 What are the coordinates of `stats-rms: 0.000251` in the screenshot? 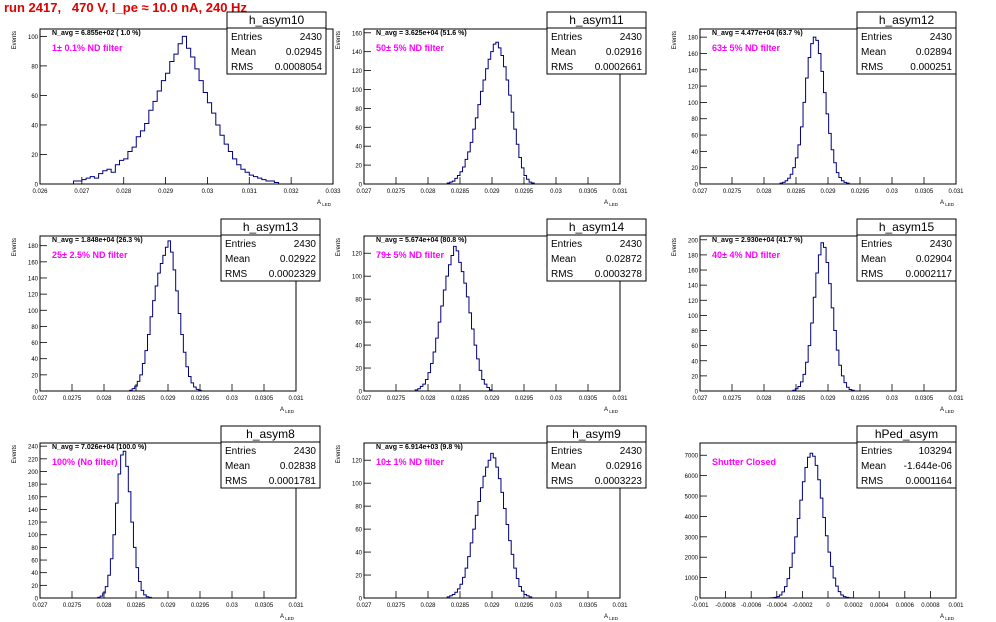 It's located at (931, 67).